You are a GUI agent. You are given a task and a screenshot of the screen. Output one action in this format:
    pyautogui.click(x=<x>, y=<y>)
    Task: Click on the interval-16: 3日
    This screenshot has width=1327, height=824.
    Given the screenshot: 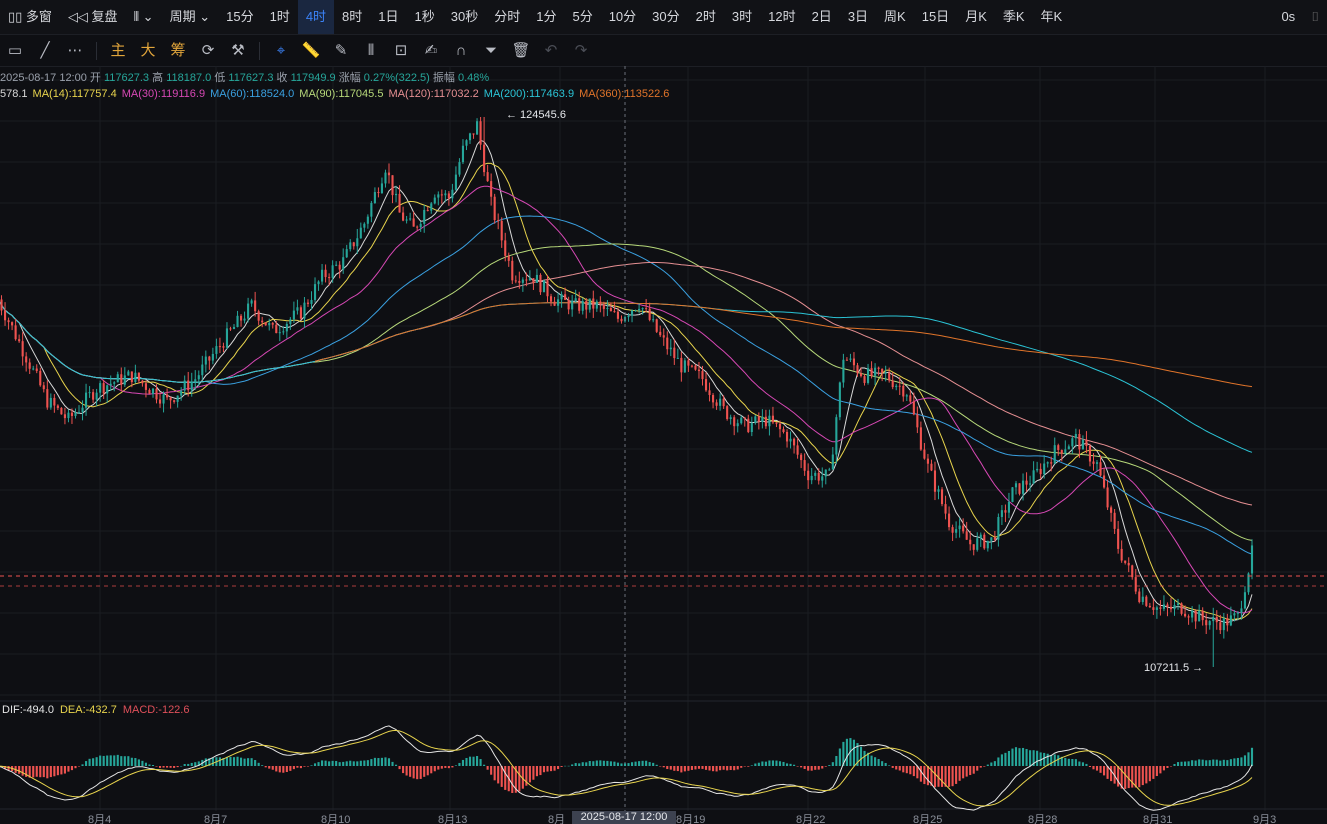 What is the action you would take?
    pyautogui.click(x=858, y=16)
    